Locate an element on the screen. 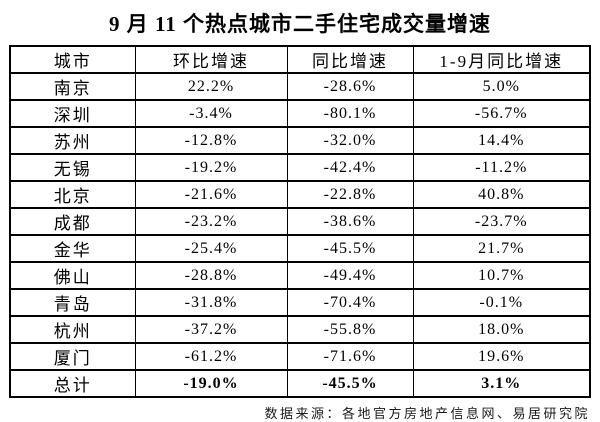  city-cell: 厦门 is located at coordinates (72, 356).